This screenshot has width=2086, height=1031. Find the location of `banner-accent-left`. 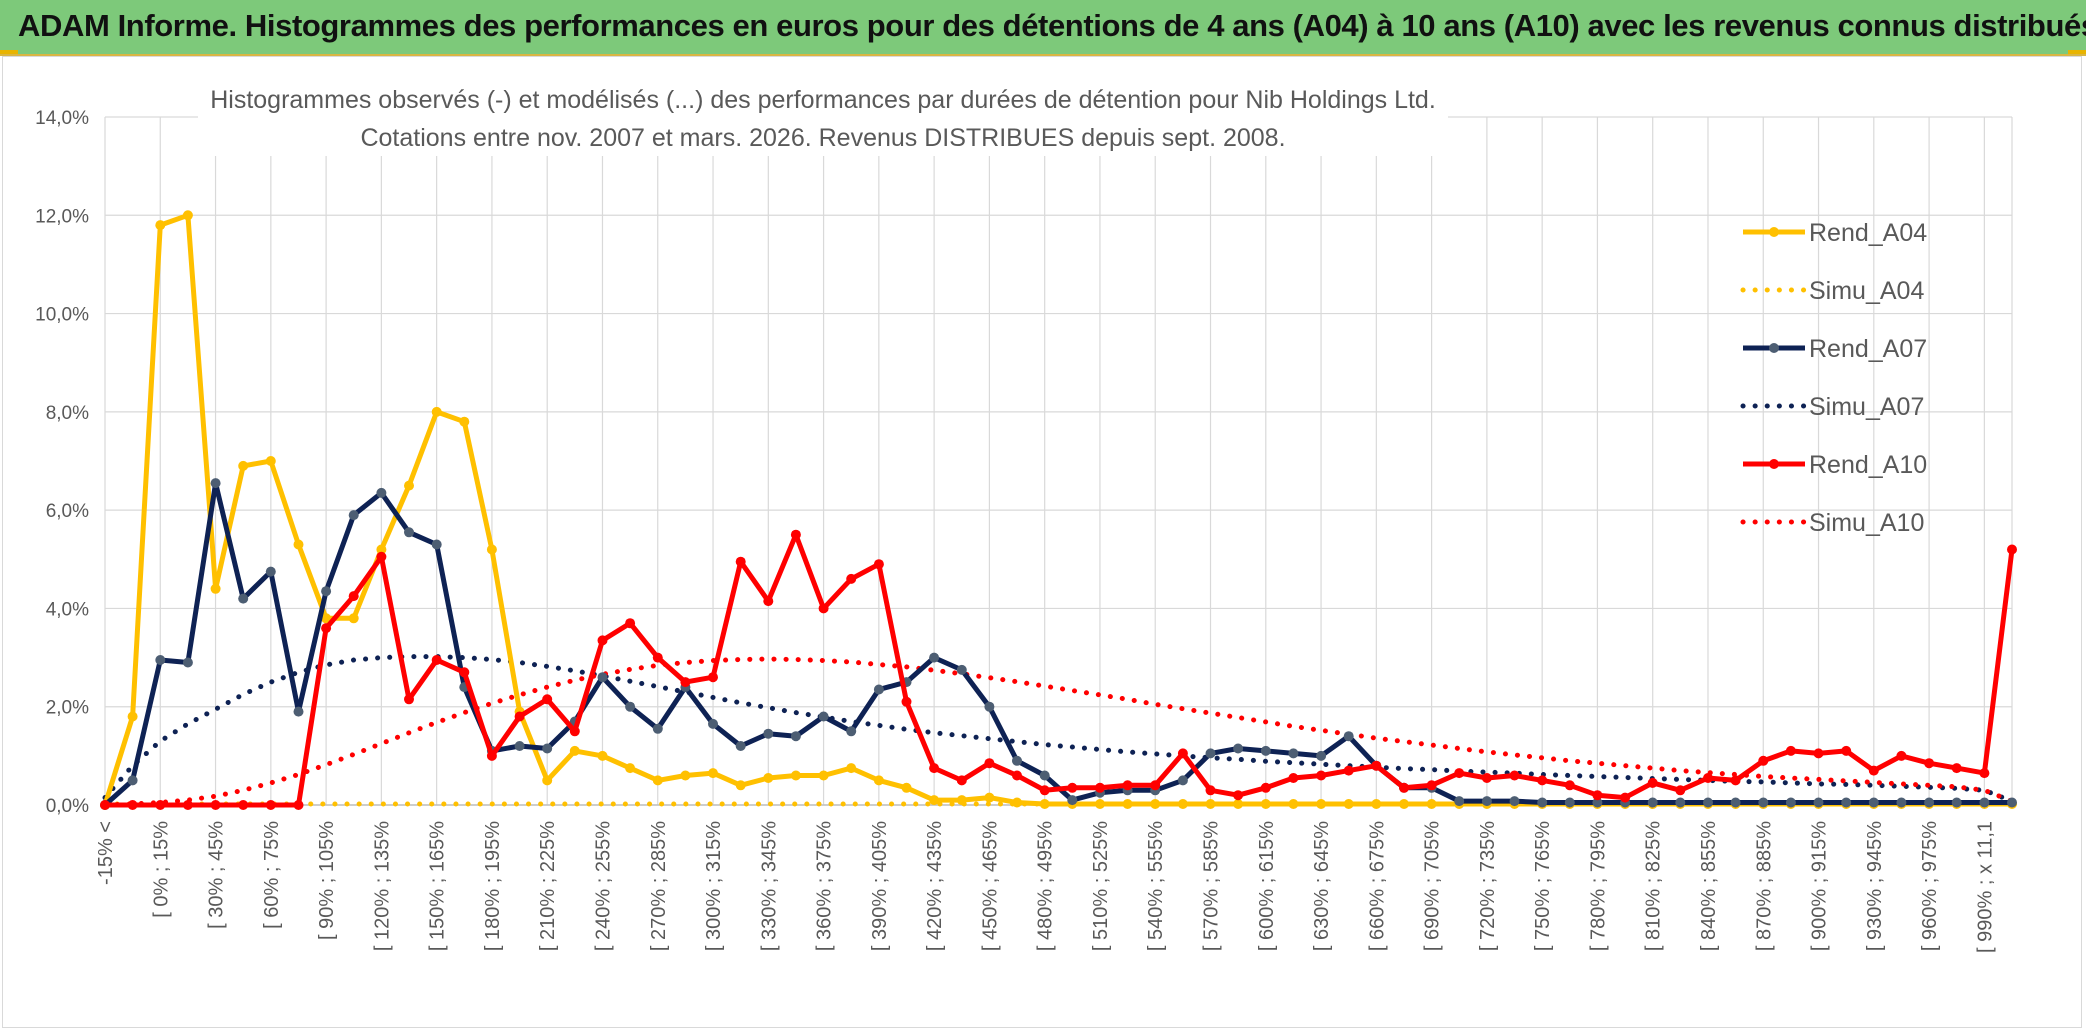

banner-accent-left is located at coordinates (9, 52).